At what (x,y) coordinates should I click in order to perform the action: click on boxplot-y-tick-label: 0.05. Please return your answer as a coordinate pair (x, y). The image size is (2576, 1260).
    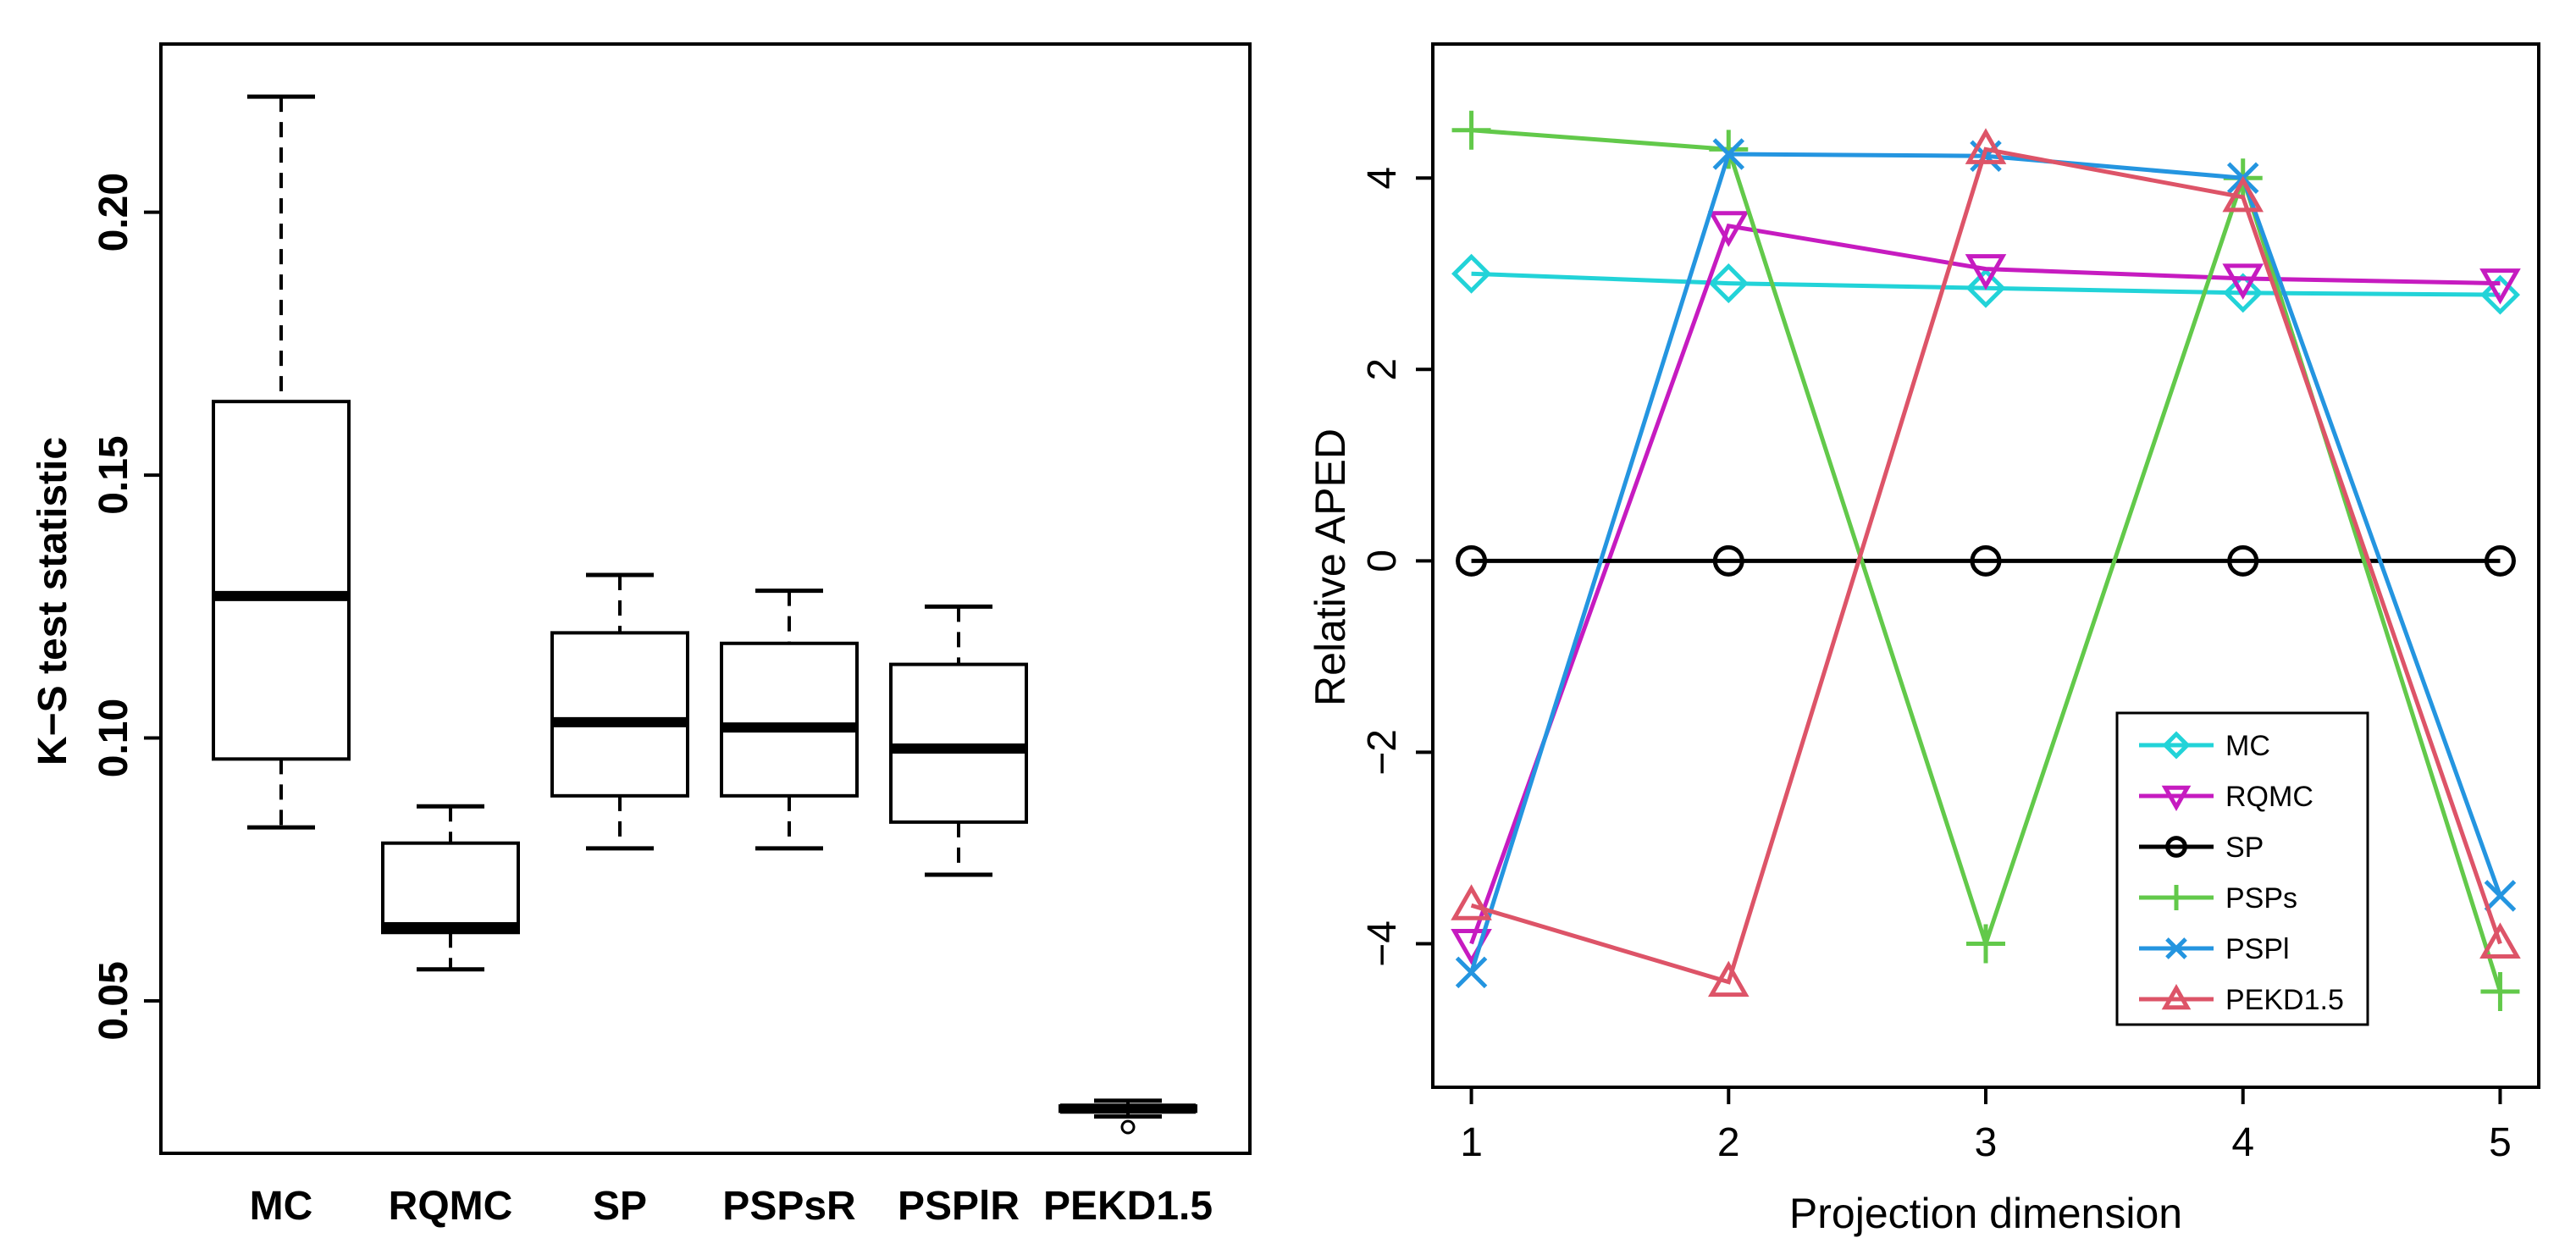
    Looking at the image, I should click on (113, 1001).